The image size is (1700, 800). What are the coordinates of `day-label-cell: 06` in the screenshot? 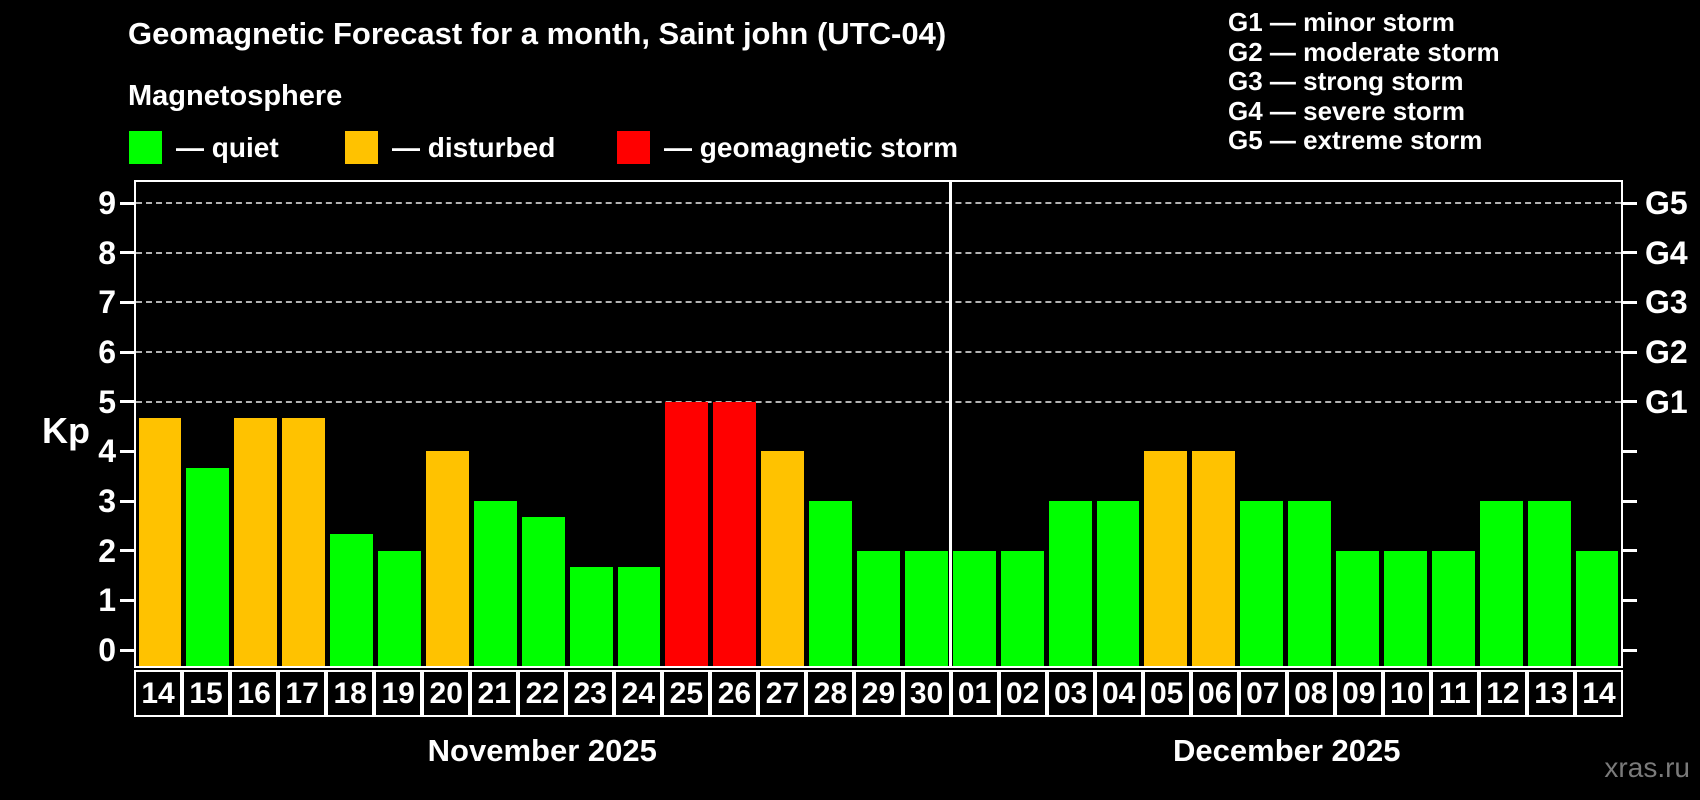 It's located at (1214, 693).